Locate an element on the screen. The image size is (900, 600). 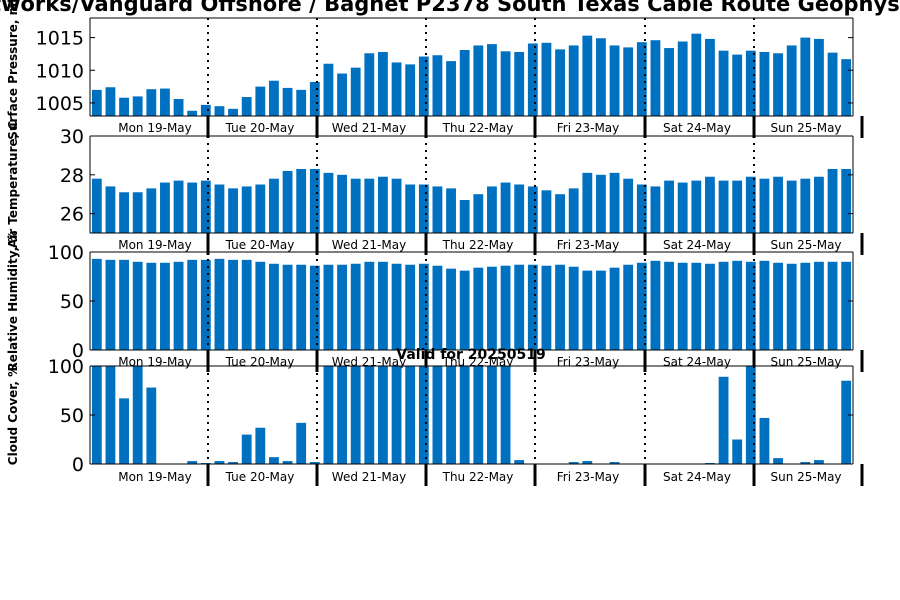
day-label: Wed 21-May is located at coordinates (369, 128).